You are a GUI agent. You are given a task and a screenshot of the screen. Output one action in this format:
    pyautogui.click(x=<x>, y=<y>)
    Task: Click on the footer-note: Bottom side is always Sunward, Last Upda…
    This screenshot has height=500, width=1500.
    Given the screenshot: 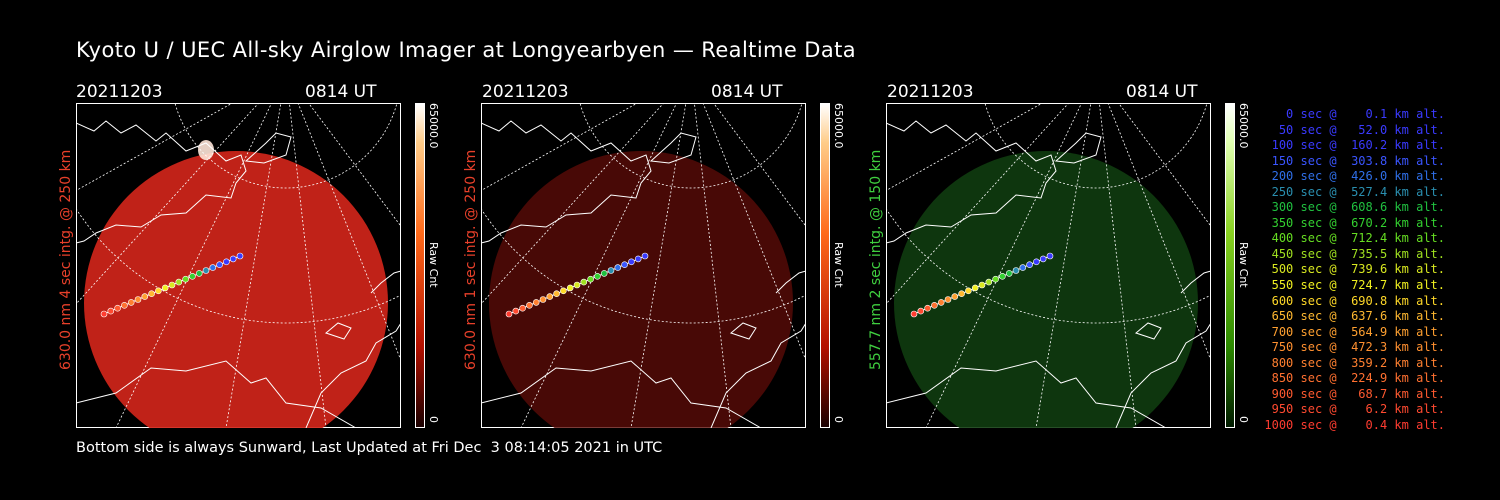 What is the action you would take?
    pyautogui.click(x=369, y=448)
    